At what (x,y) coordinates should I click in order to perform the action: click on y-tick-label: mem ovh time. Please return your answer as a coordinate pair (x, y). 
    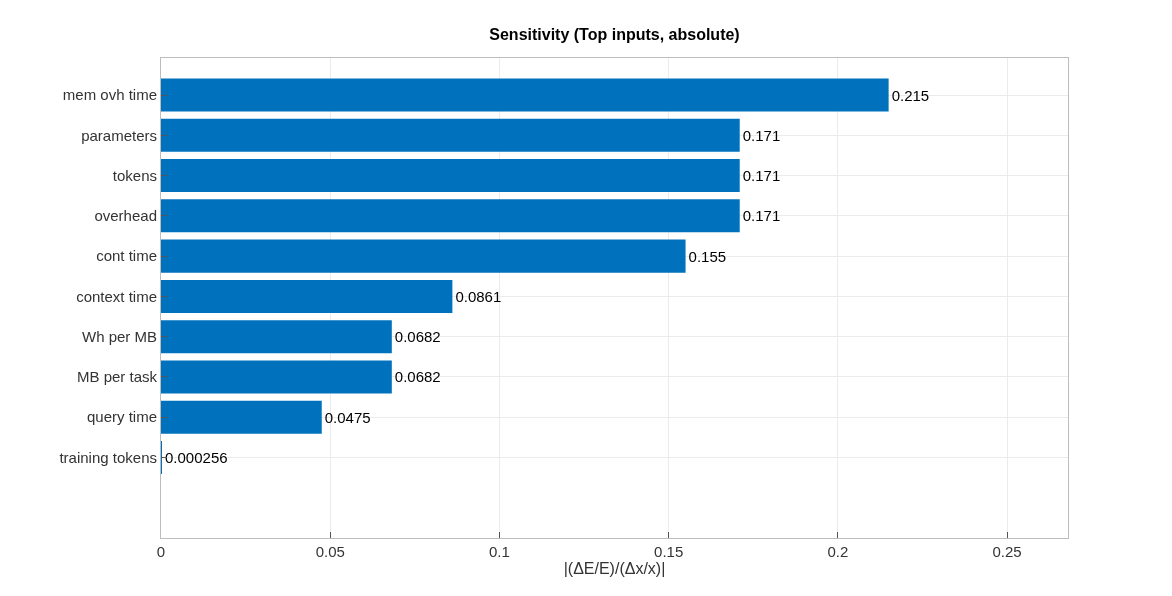
    Looking at the image, I should click on (109, 95).